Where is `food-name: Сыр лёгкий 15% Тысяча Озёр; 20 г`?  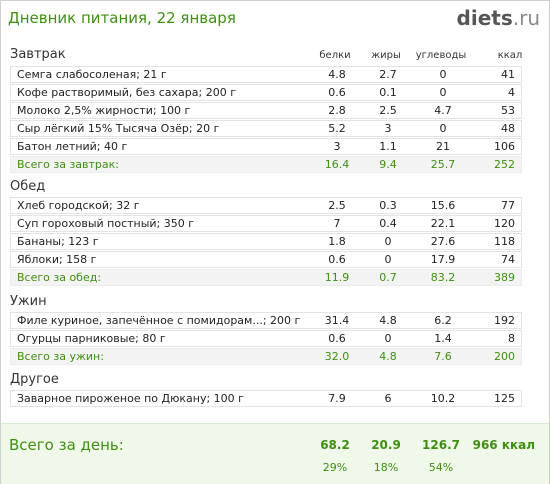 food-name: Сыр лёгкий 15% Тысяча Озёр; 20 г is located at coordinates (118, 128).